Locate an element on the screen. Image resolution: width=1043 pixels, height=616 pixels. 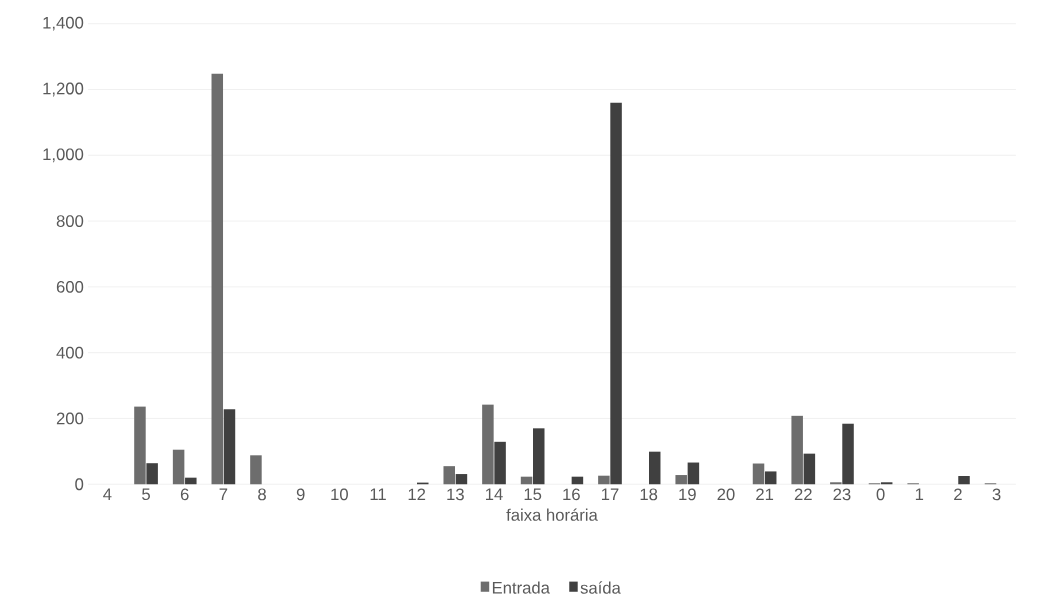
x-tick-label: 1 is located at coordinates (919, 494).